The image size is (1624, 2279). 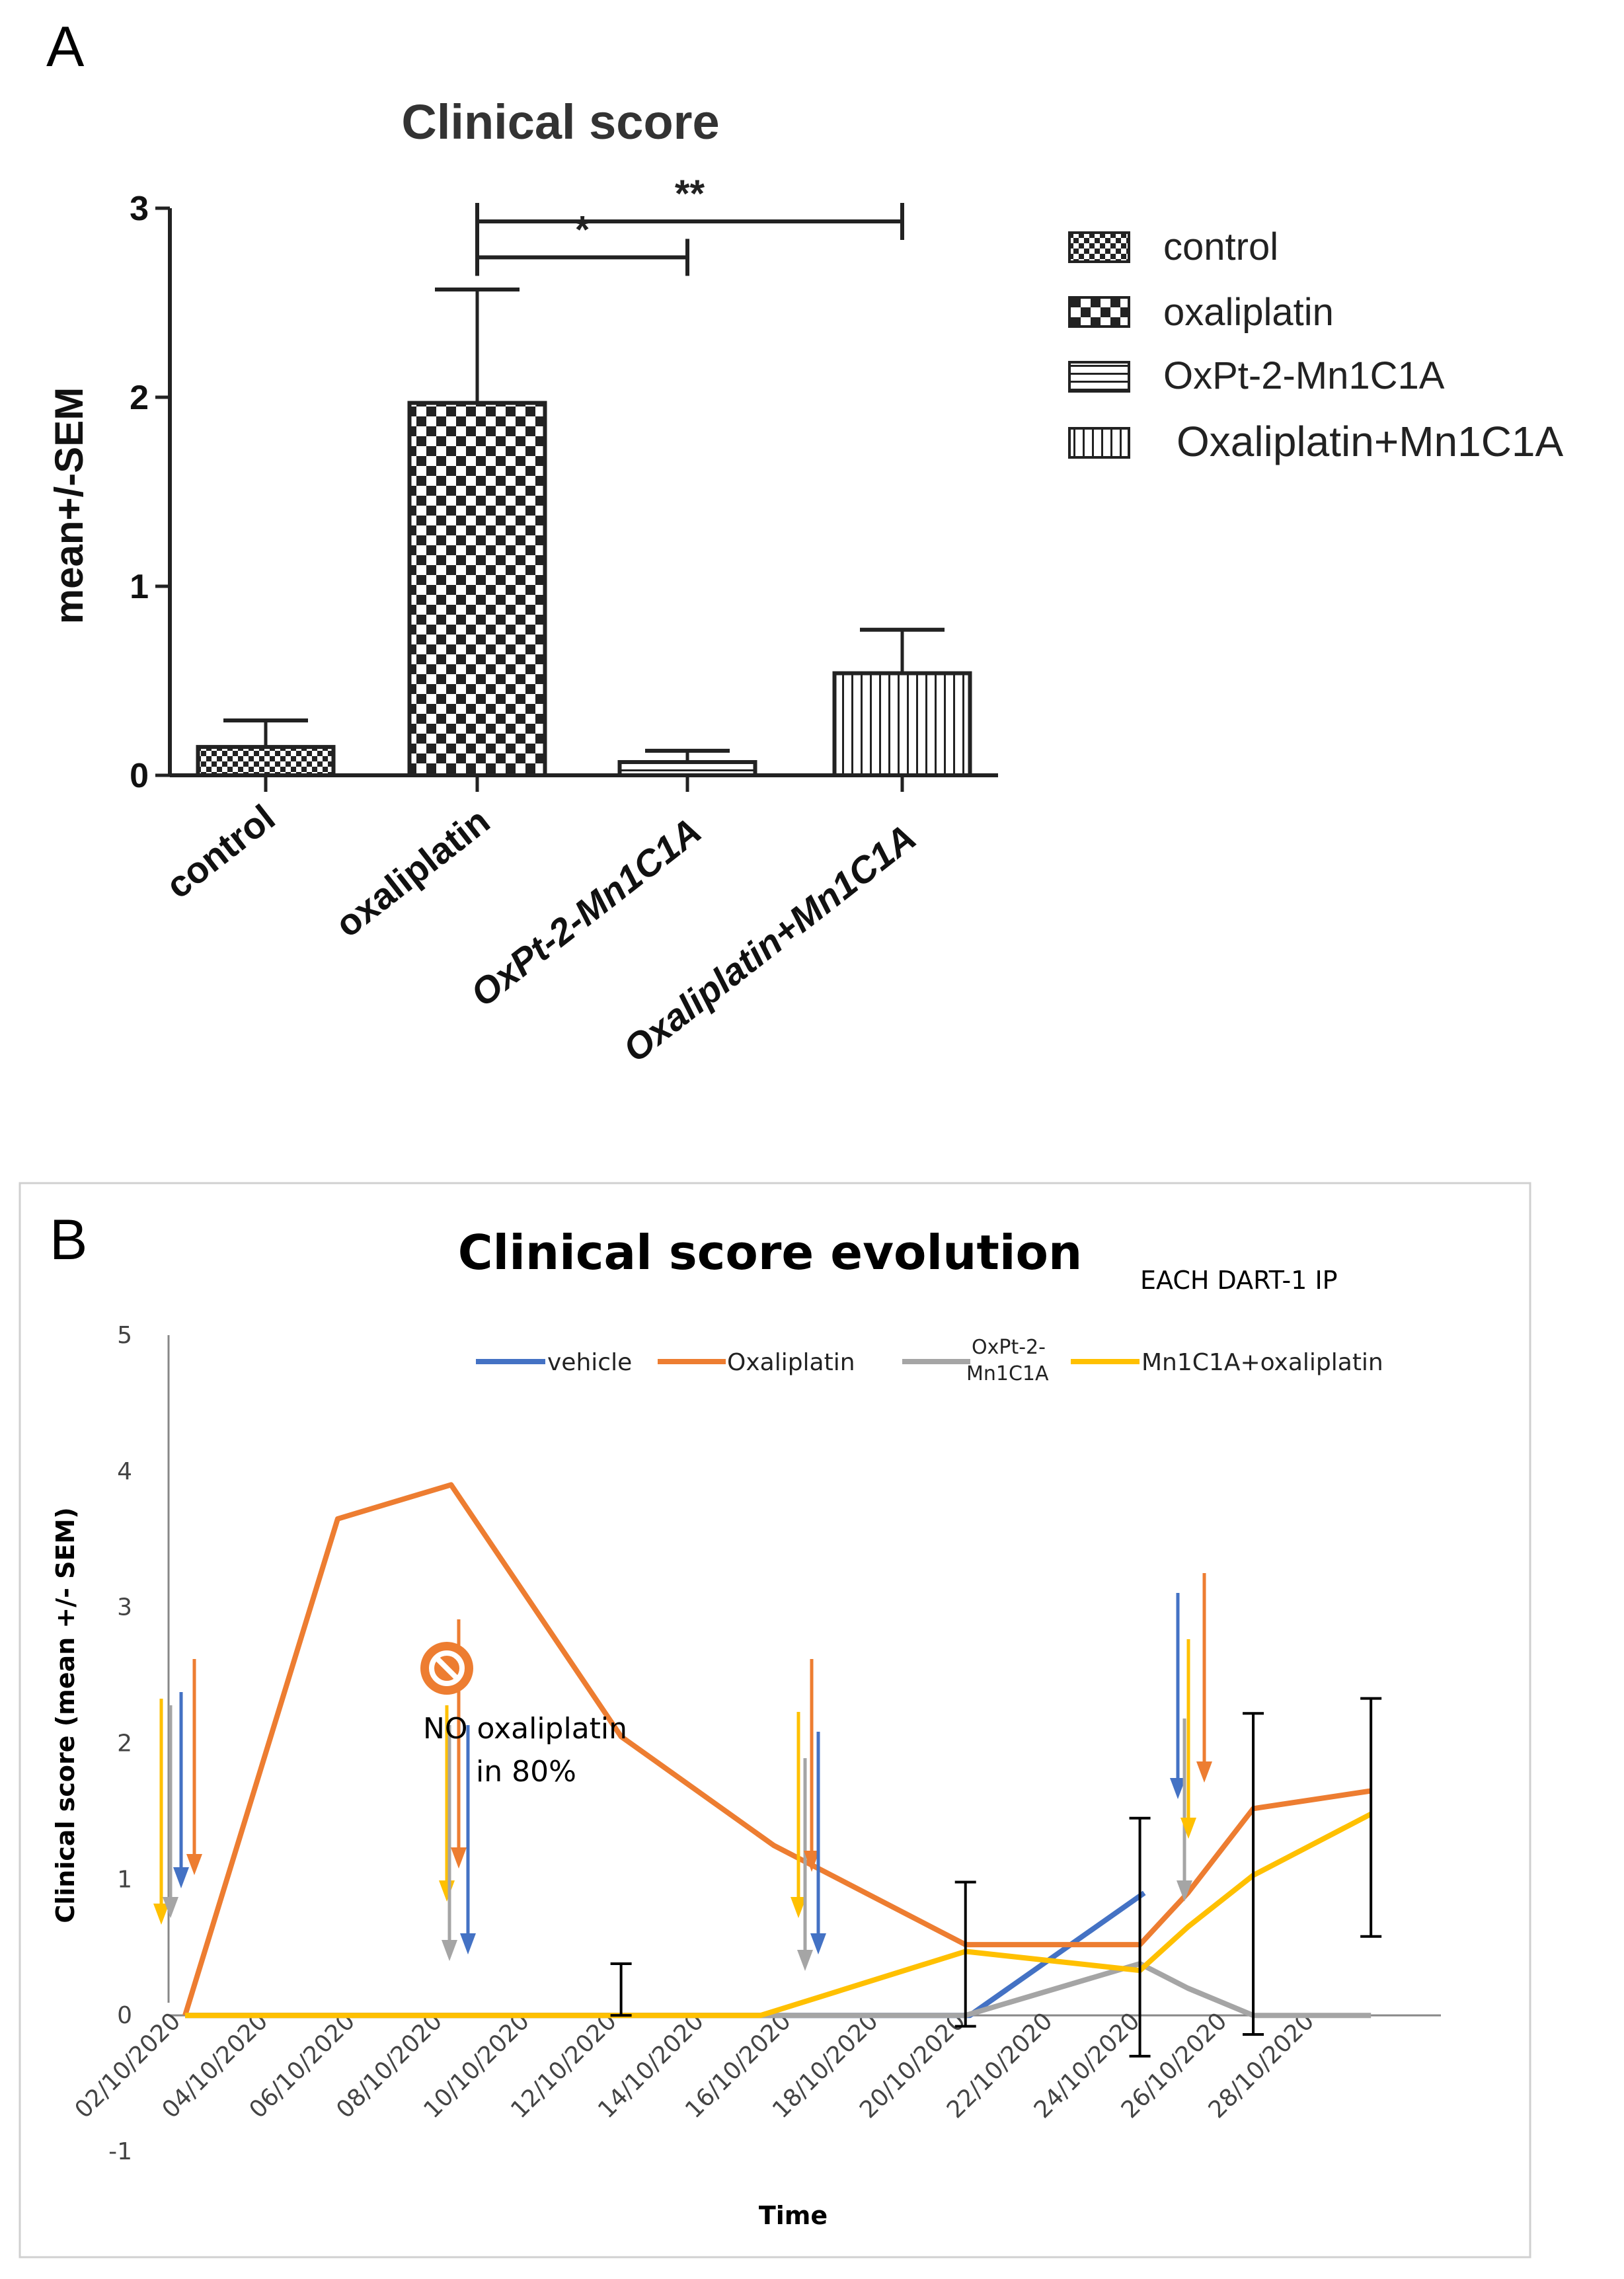 What do you see at coordinates (1099, 443) in the screenshot?
I see `legend-swatch-oxali-mn` at bounding box center [1099, 443].